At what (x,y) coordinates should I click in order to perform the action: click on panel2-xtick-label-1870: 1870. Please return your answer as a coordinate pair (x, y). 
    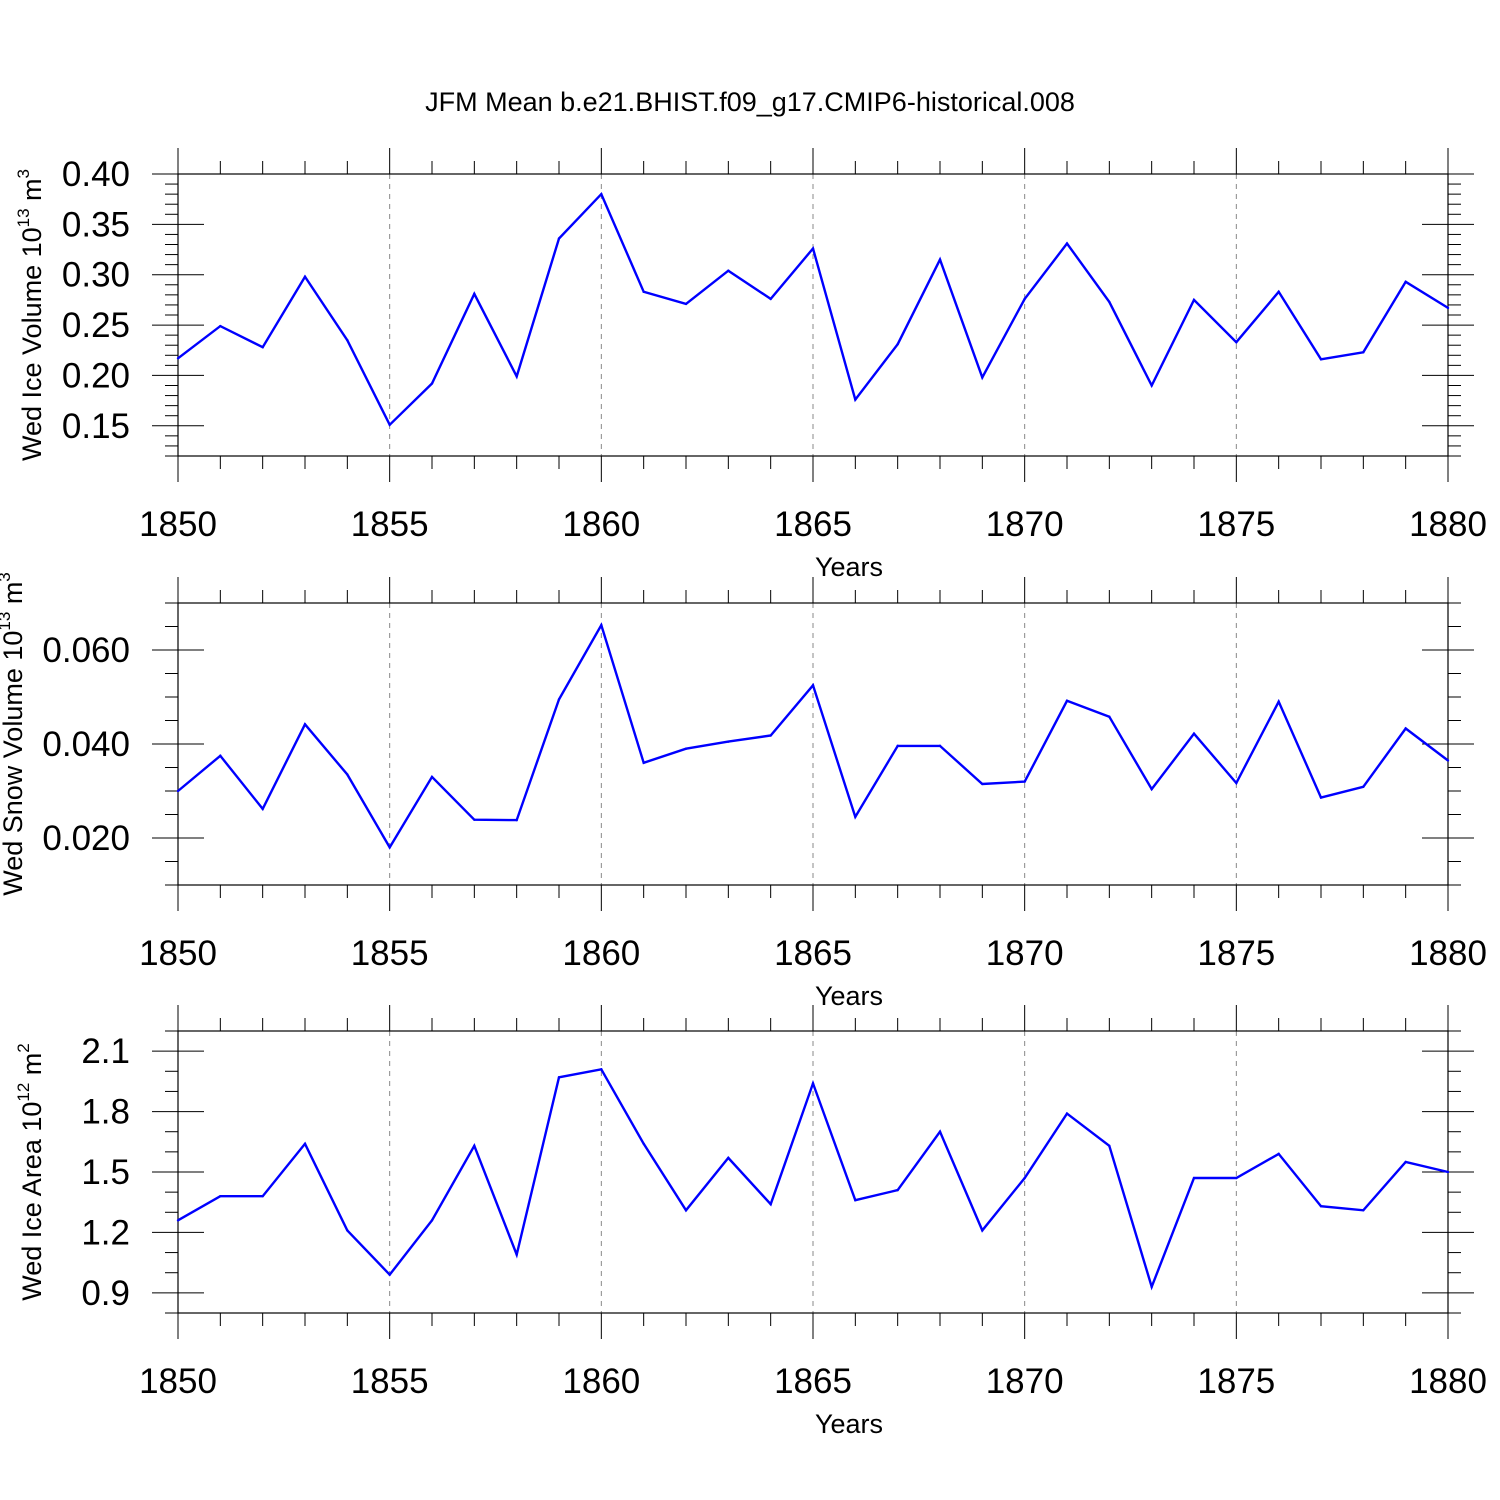
    Looking at the image, I should click on (1025, 1381).